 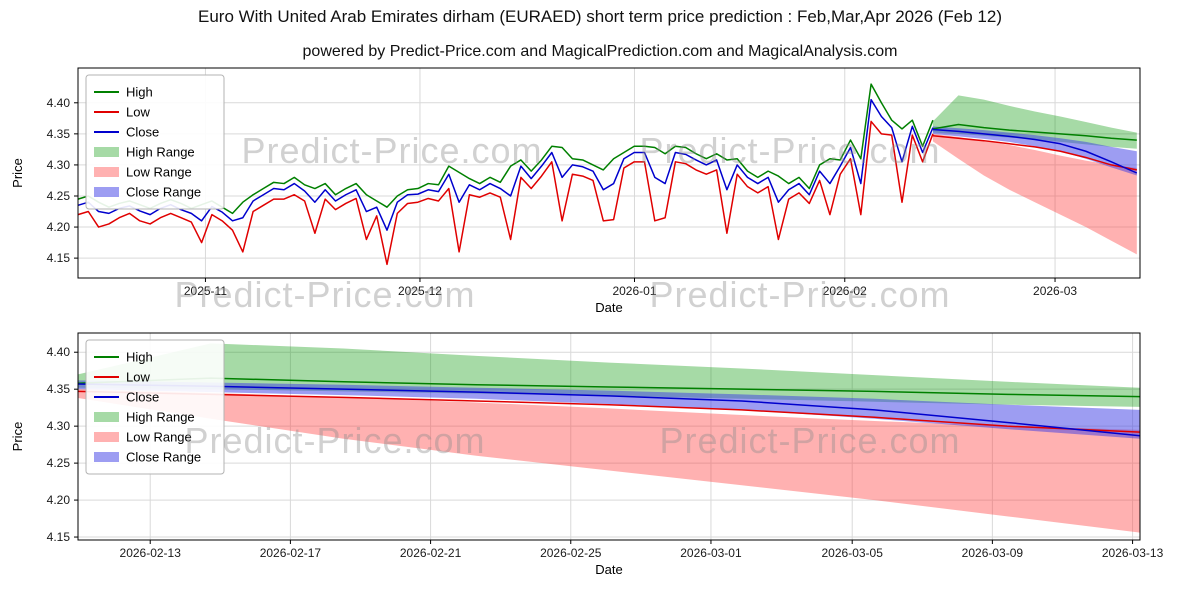 I want to click on x-tick-label: 2026-02-25, so click(x=571, y=553).